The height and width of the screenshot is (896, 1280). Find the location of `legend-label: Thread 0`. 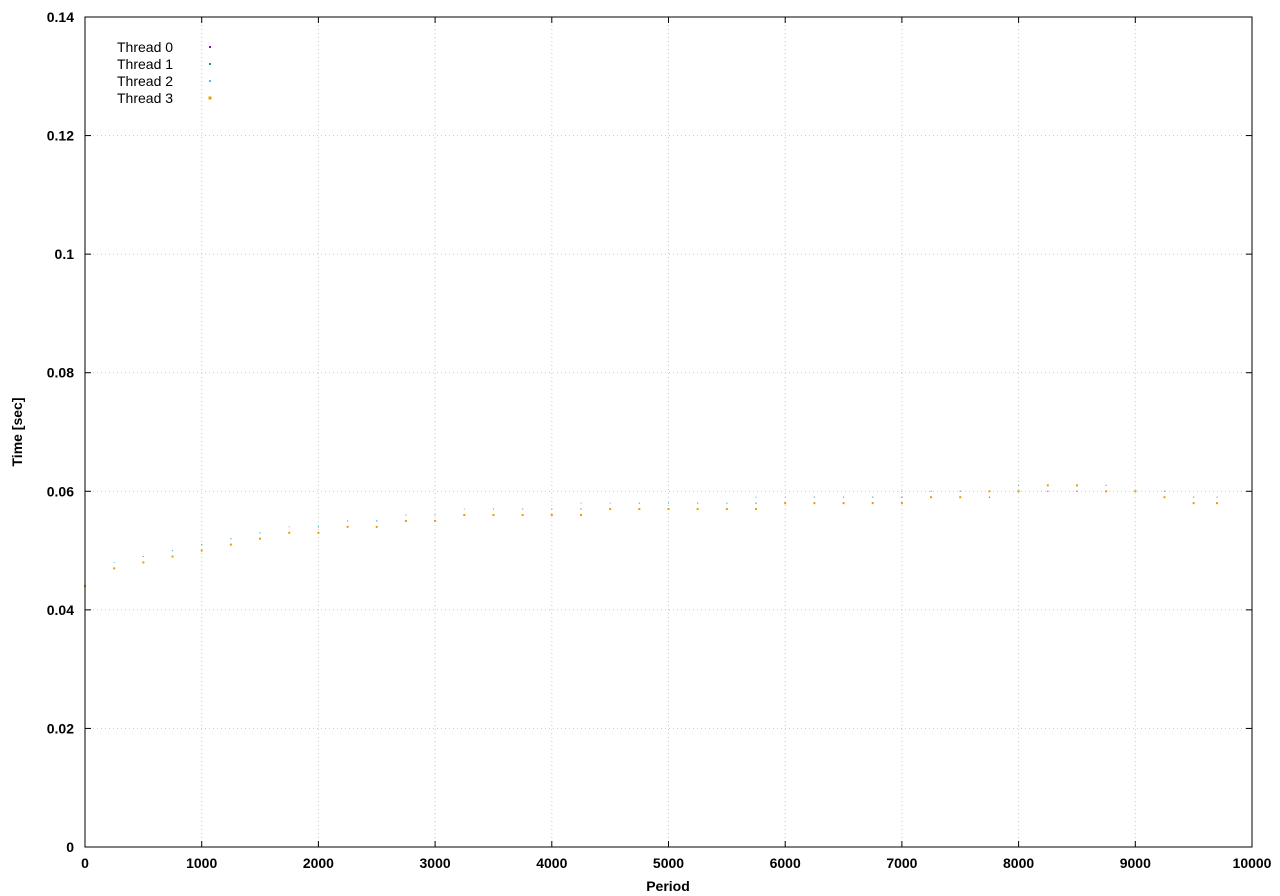

legend-label: Thread 0 is located at coordinates (145, 47).